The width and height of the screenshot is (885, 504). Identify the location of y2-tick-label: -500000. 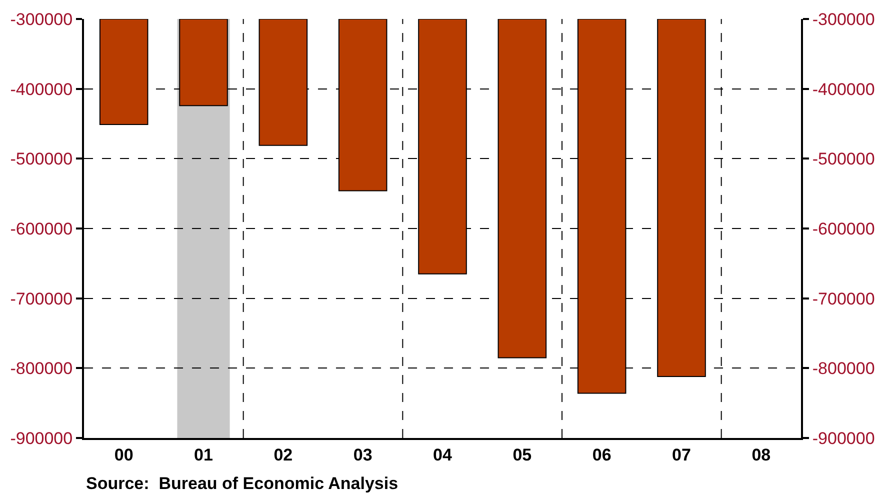
(843, 159).